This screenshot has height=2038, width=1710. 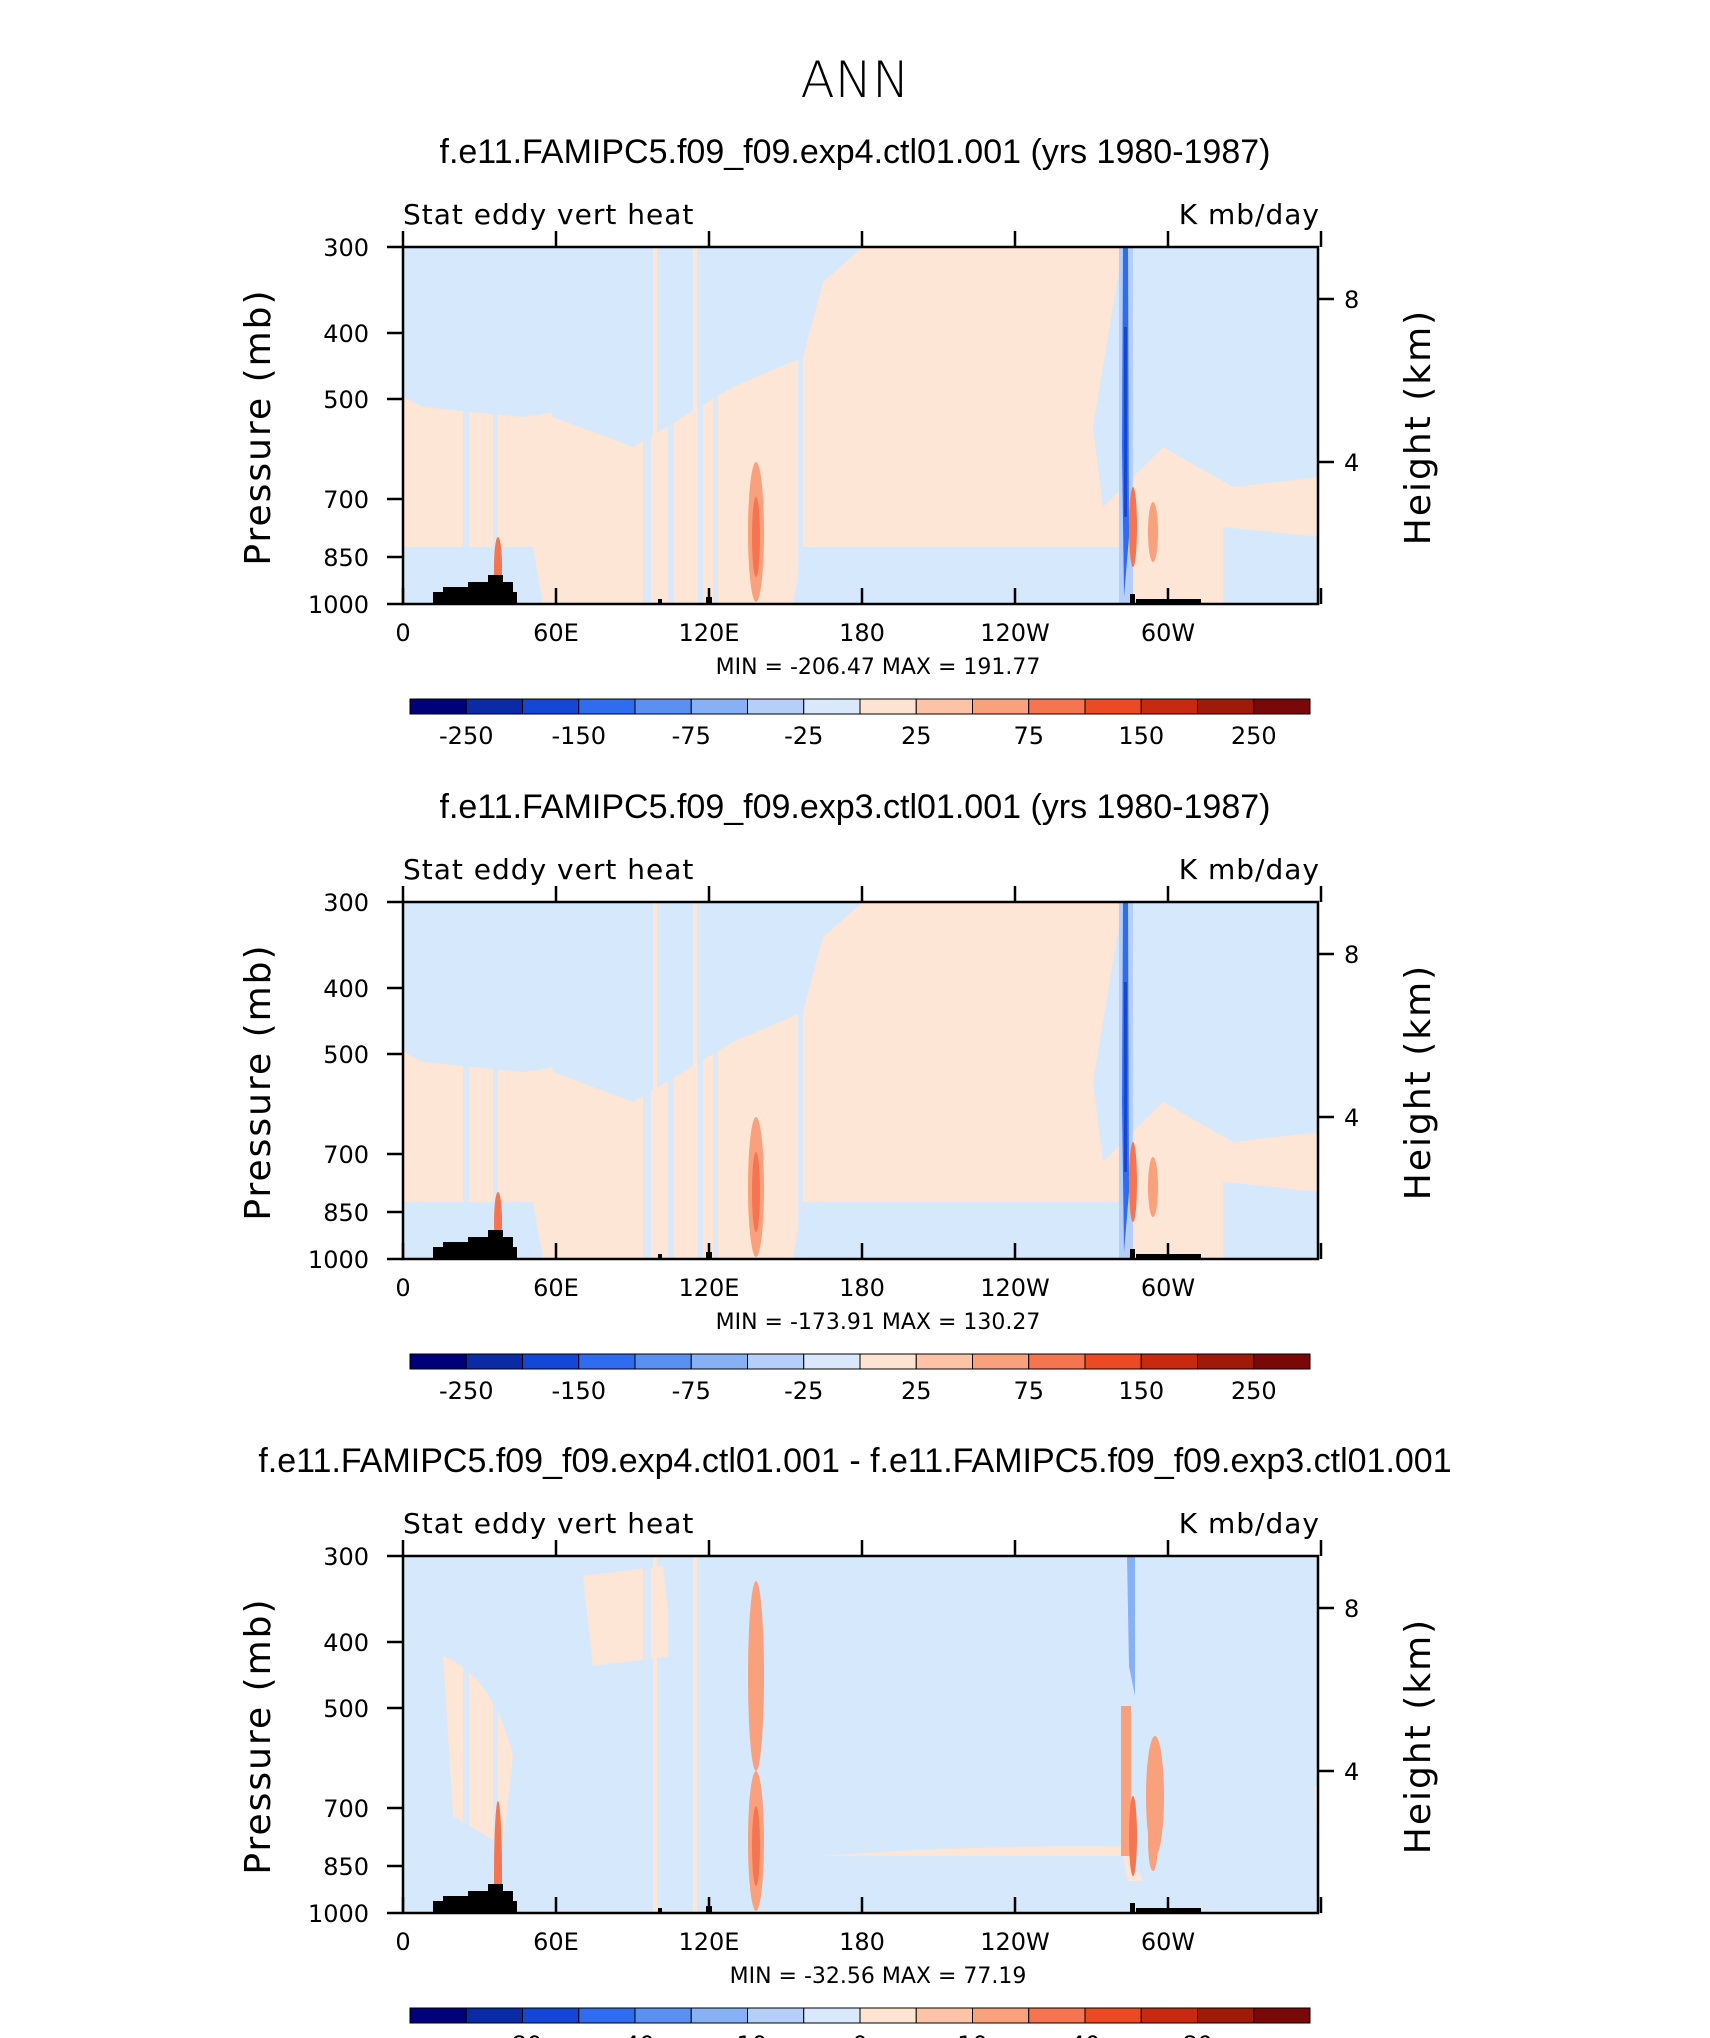 What do you see at coordinates (709, 1288) in the screenshot?
I see `x-tick-label: 120E` at bounding box center [709, 1288].